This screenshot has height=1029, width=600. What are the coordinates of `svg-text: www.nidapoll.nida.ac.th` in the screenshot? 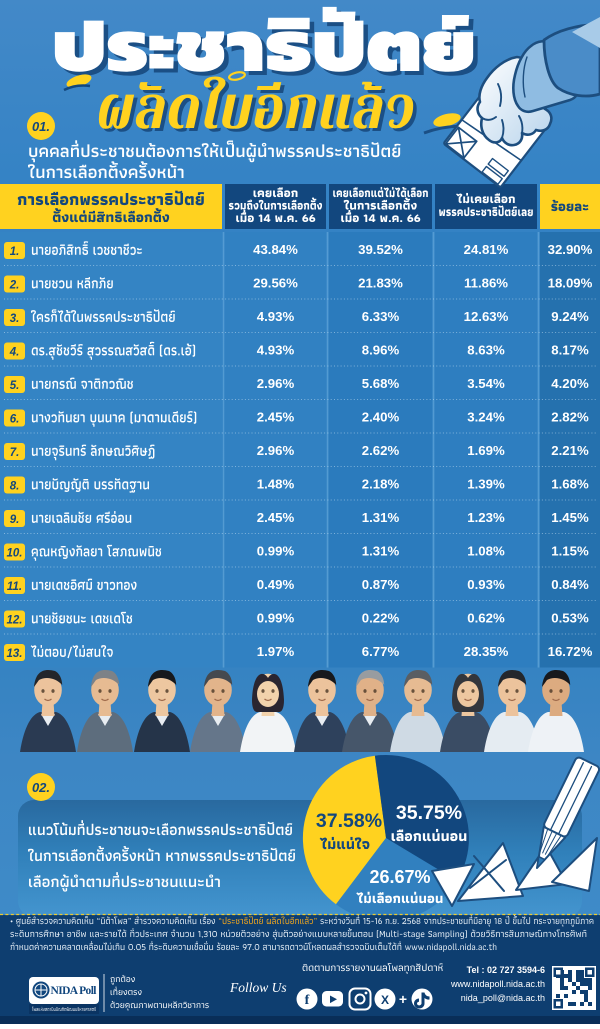 It's located at (497, 984).